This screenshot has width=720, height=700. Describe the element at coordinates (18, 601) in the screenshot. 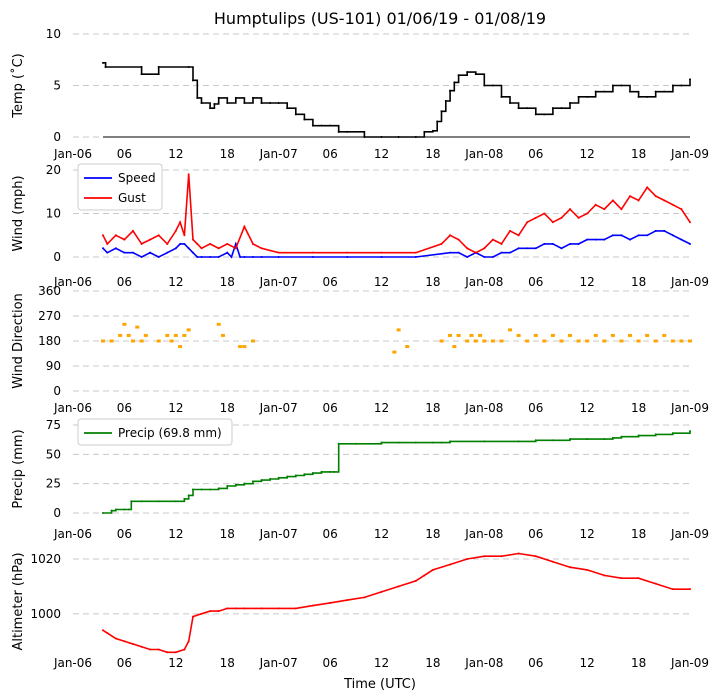

I see `alt-y-axis-label: Altimeter (hPa)` at that location.